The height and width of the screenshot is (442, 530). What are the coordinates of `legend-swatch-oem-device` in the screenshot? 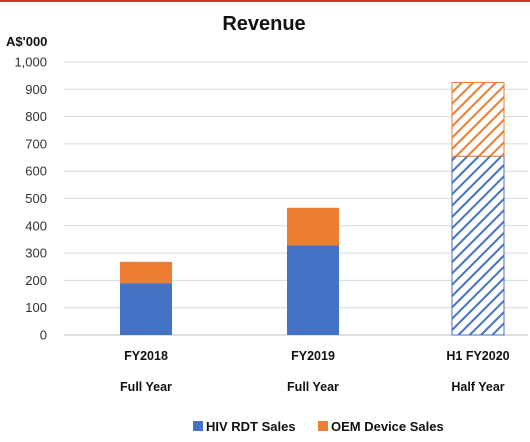 It's located at (323, 426).